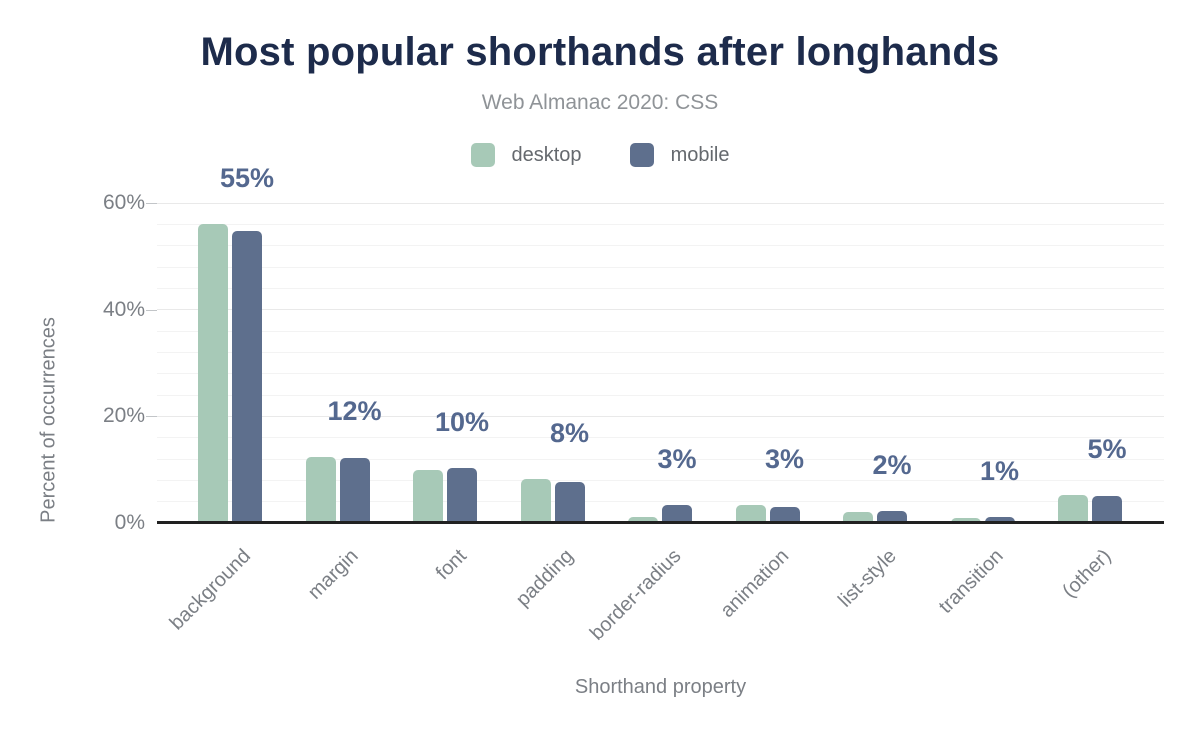 The height and width of the screenshot is (742, 1200). Describe the element at coordinates (354, 411) in the screenshot. I see `bar-value-label: 12%` at that location.